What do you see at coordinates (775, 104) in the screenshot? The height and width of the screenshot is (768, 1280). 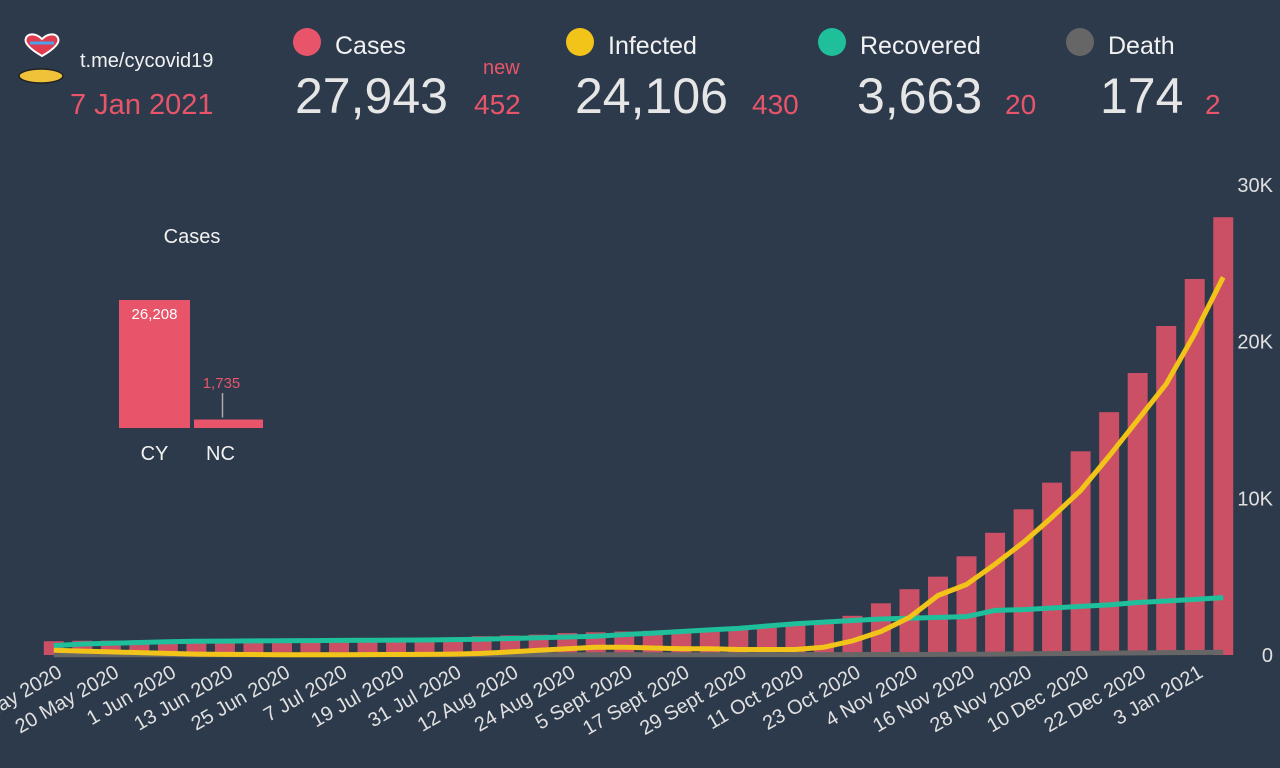 I see `stat-new: 430` at bounding box center [775, 104].